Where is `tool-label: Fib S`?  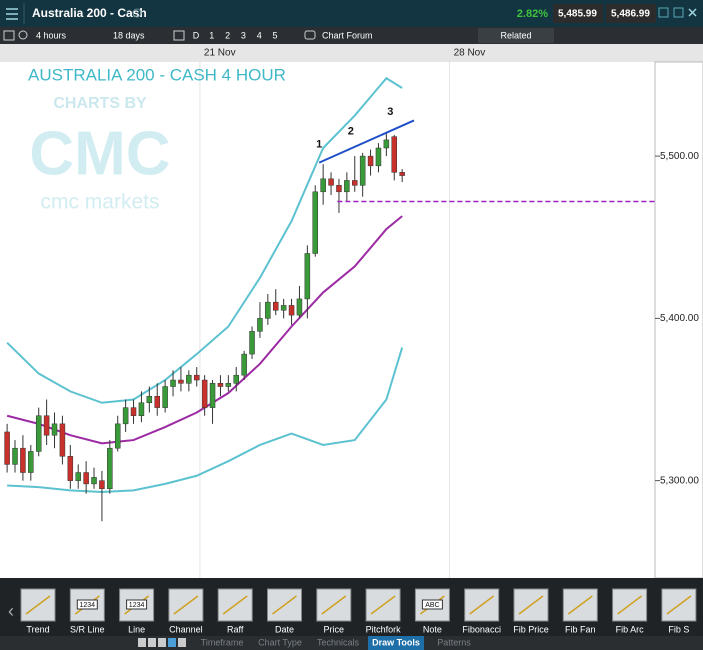
tool-label: Fib S is located at coordinates (678, 629).